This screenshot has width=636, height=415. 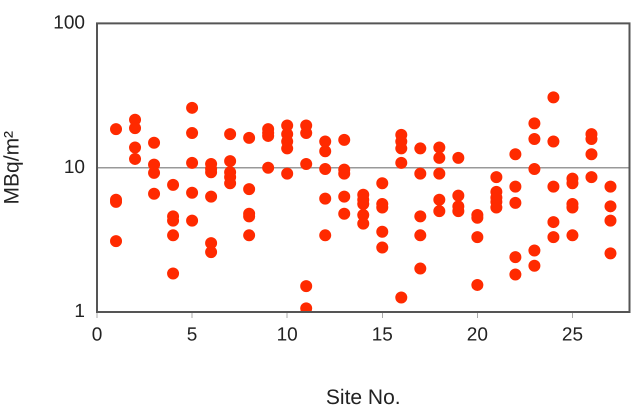 What do you see at coordinates (287, 335) in the screenshot?
I see `x-tick-label: 10` at bounding box center [287, 335].